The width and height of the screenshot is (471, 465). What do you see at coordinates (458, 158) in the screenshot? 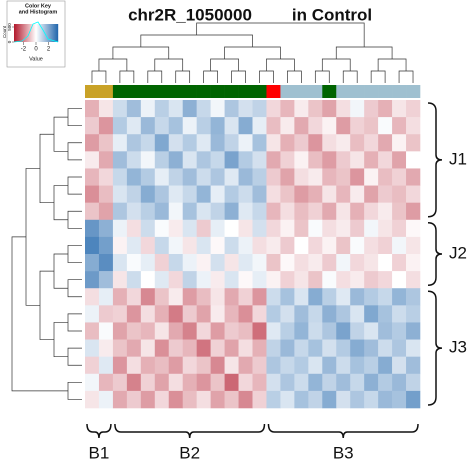
I see `row-group-label: J1` at bounding box center [458, 158].